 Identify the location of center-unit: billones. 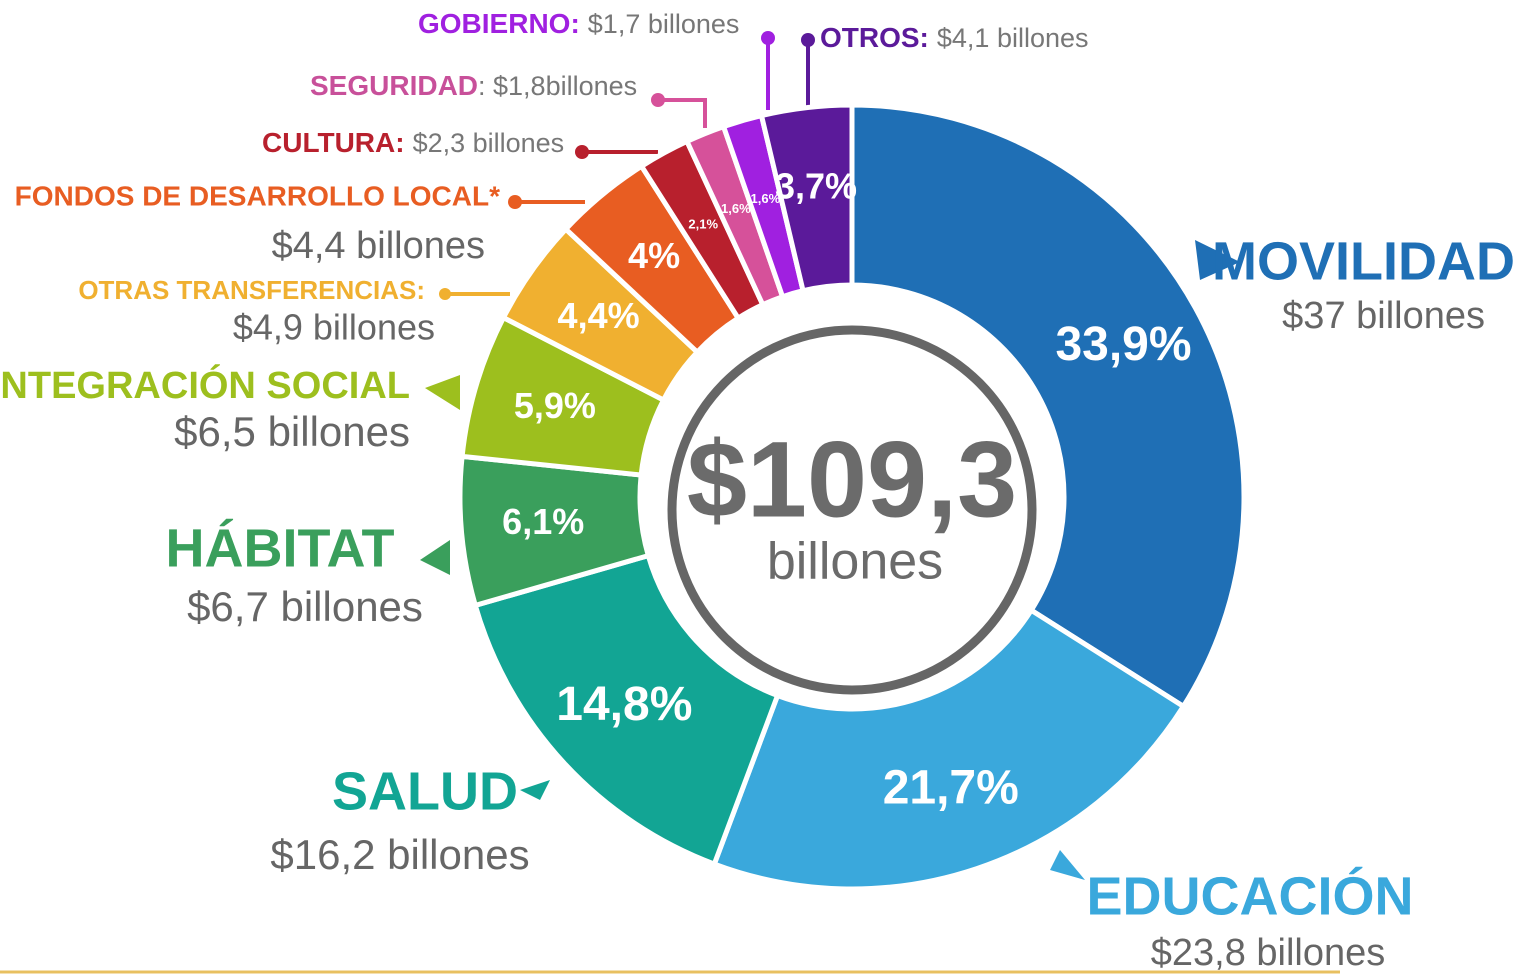
(855, 562).